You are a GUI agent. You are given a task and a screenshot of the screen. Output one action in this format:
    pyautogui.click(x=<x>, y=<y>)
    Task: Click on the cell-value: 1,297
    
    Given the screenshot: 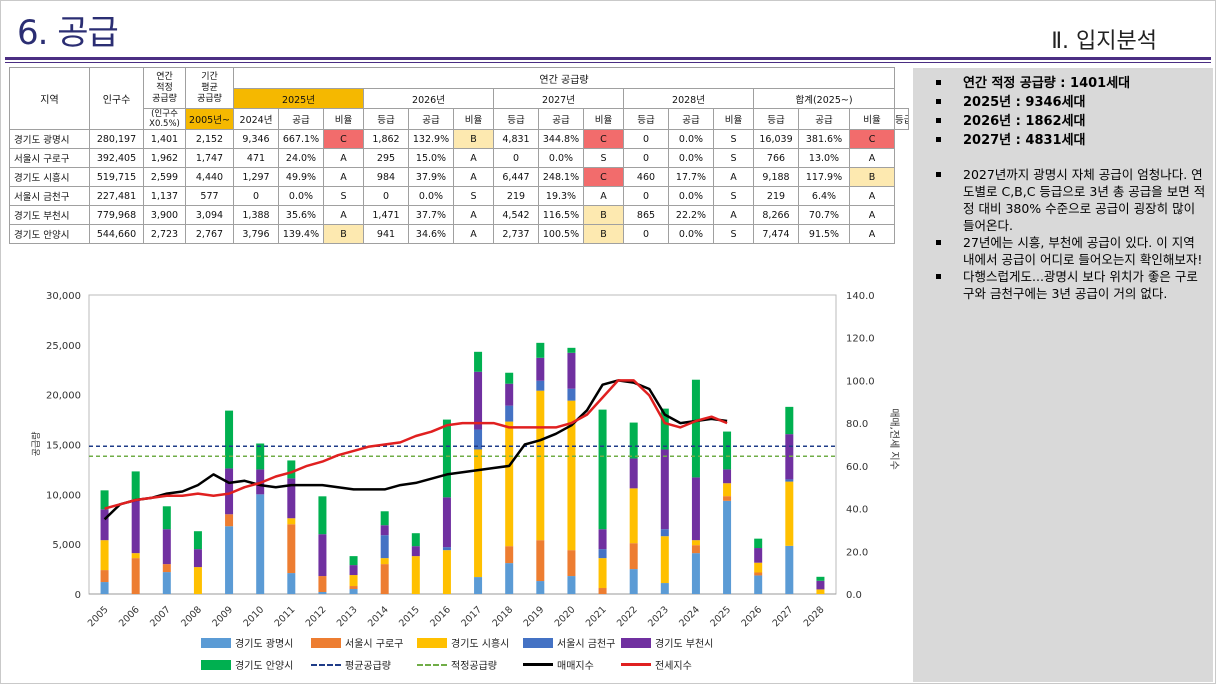 What is the action you would take?
    pyautogui.click(x=256, y=177)
    